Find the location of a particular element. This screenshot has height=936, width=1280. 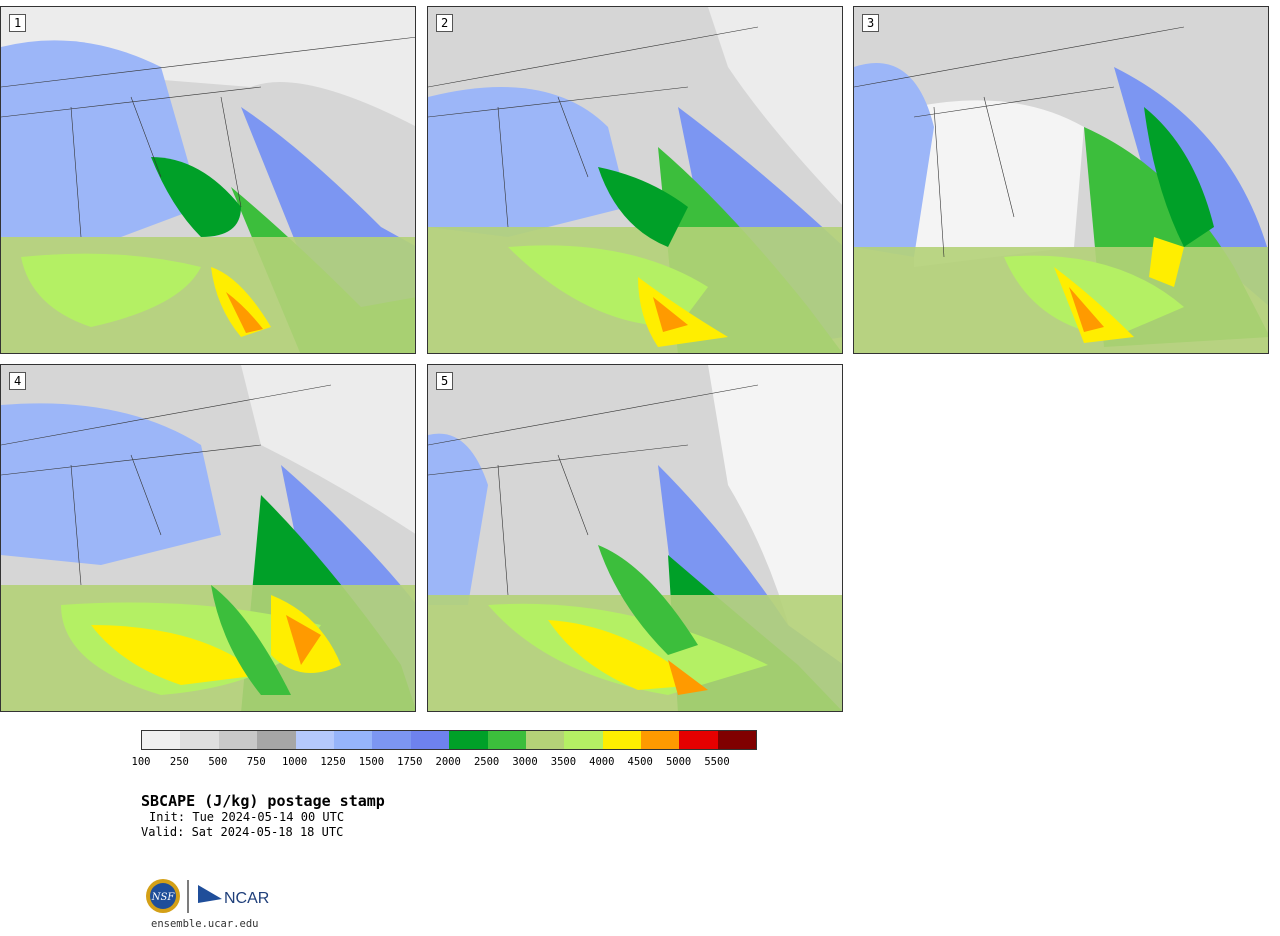

logos: NSF NCAR is located at coordinates (209, 897).